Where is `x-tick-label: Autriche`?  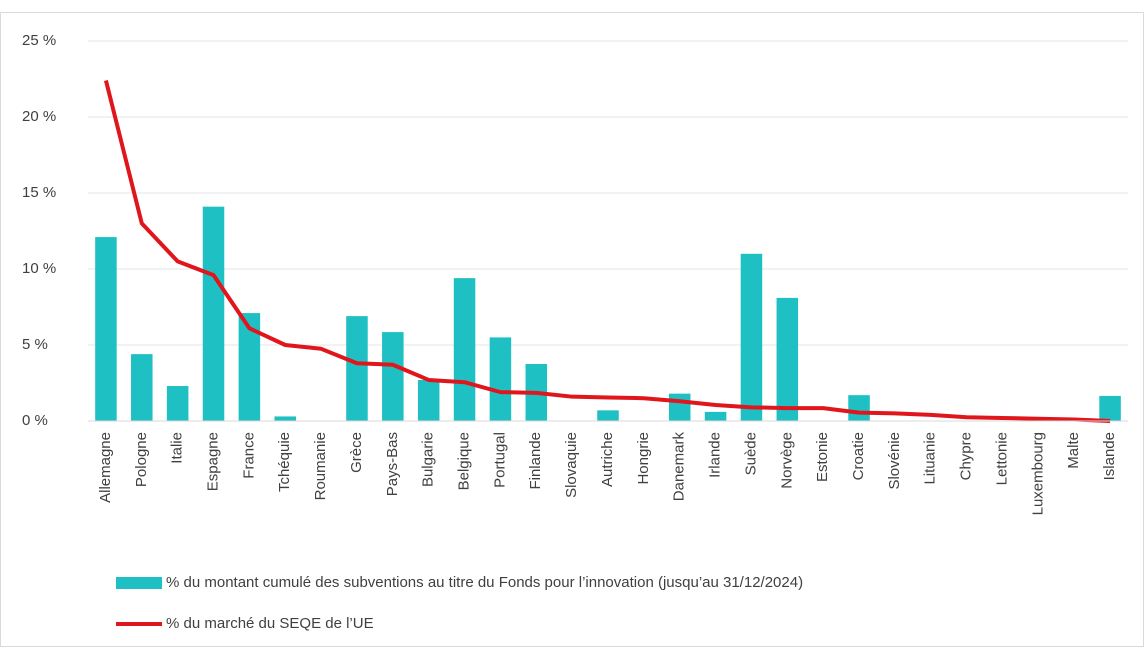 x-tick-label: Autriche is located at coordinates (607, 459).